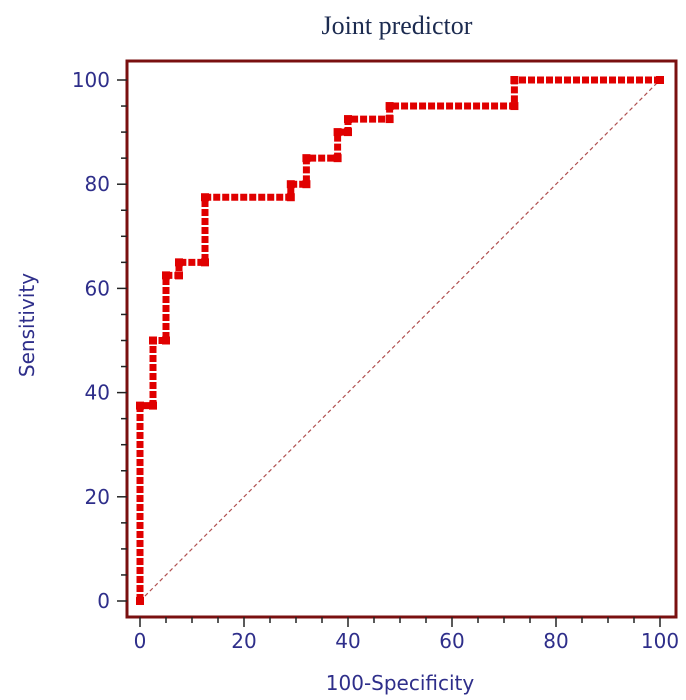 The width and height of the screenshot is (686, 700). What do you see at coordinates (660, 641) in the screenshot?
I see `x-tick-label: 100` at bounding box center [660, 641].